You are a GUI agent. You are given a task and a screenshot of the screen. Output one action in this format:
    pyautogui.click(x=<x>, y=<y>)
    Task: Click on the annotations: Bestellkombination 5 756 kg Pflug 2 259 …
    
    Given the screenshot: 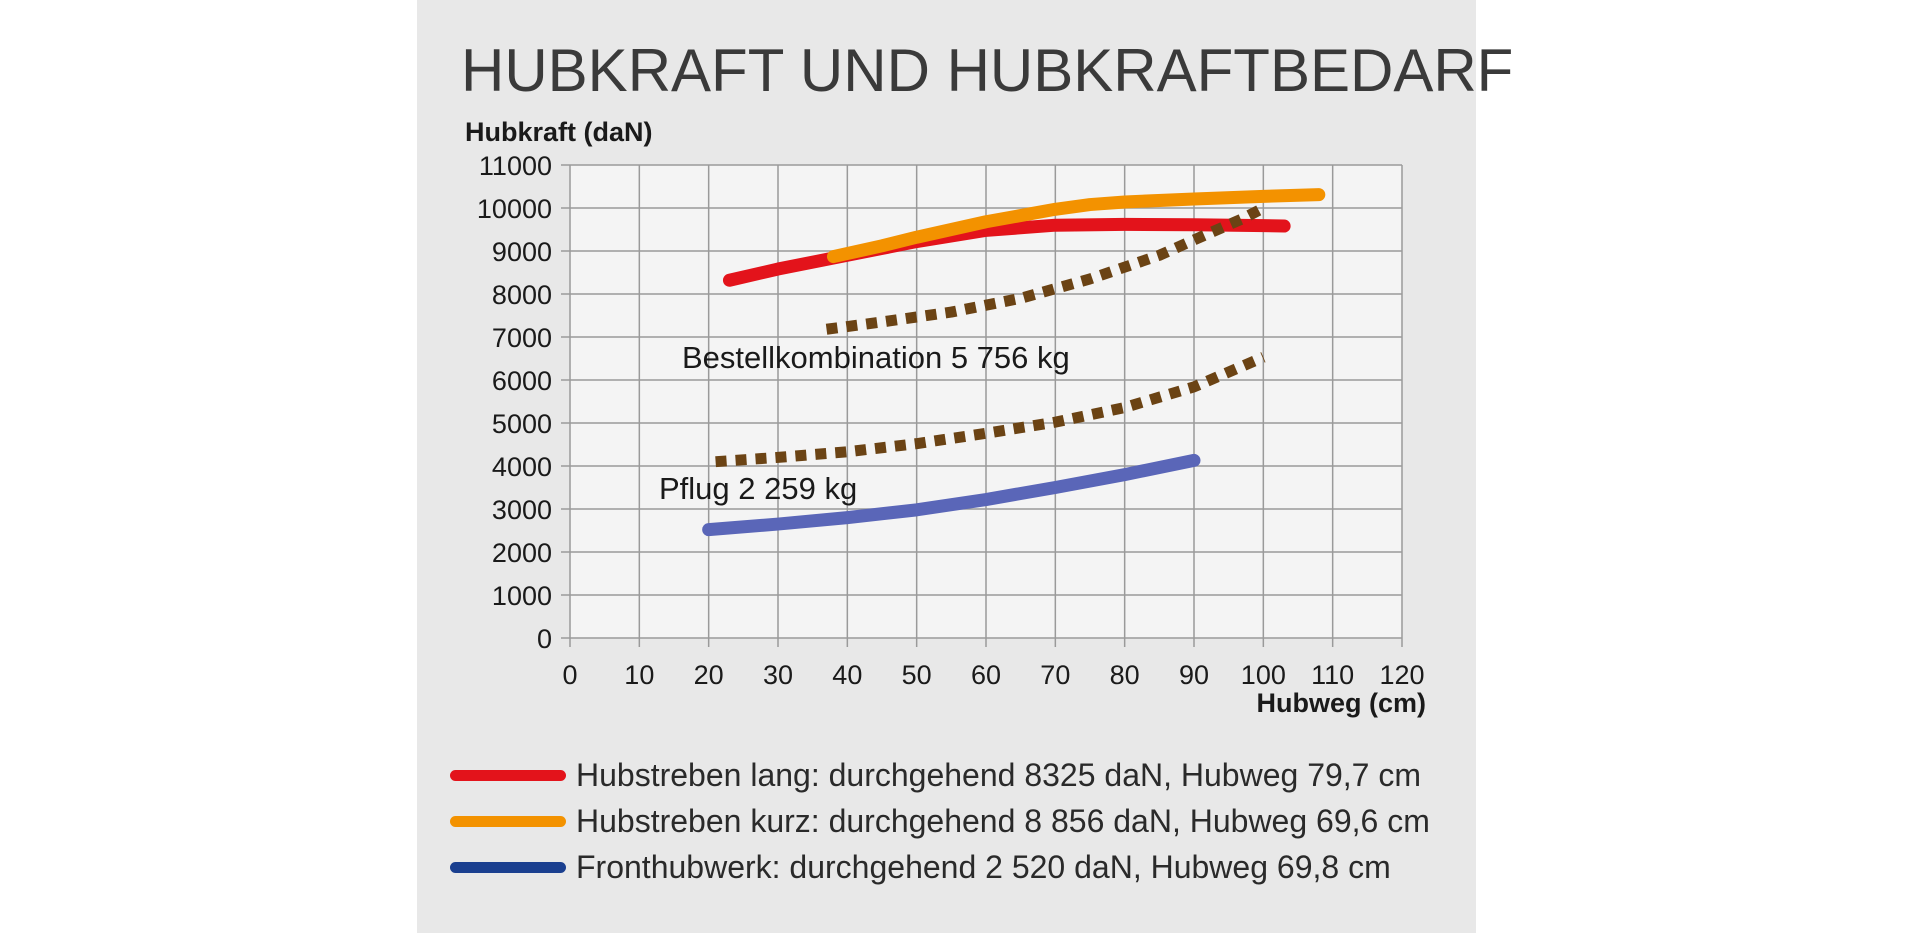 What is the action you would take?
    pyautogui.click(x=864, y=423)
    